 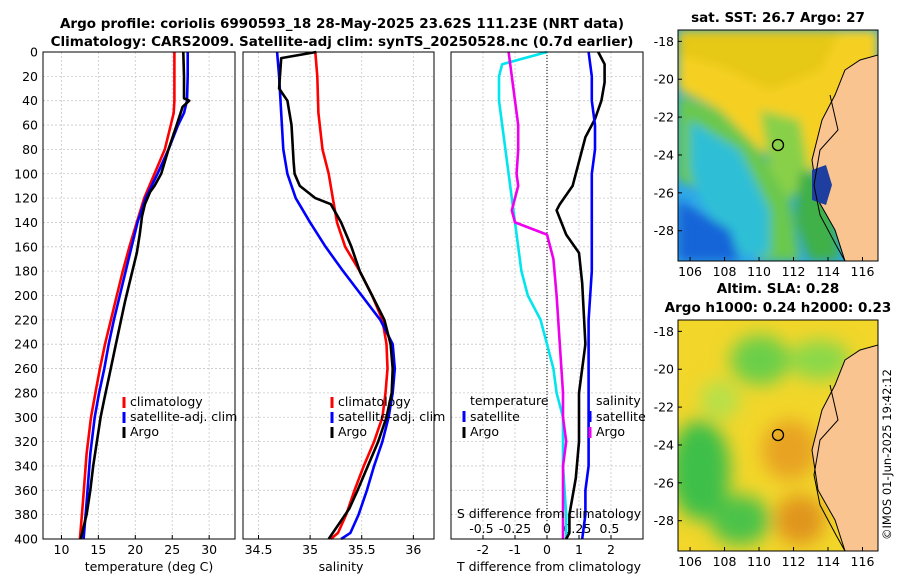 What do you see at coordinates (30, 100) in the screenshot?
I see `depth-tick-label: 40` at bounding box center [30, 100].